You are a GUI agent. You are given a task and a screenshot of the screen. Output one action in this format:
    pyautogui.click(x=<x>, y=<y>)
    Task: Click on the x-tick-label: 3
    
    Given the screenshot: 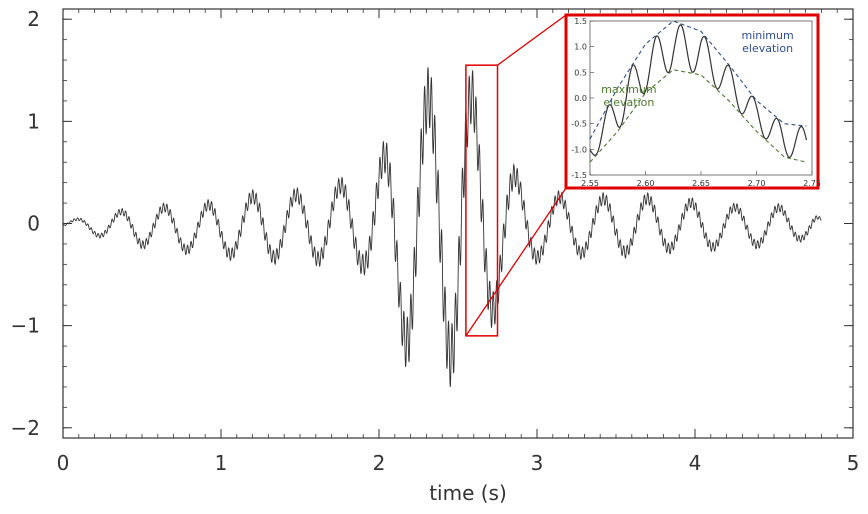 What is the action you would take?
    pyautogui.click(x=537, y=463)
    